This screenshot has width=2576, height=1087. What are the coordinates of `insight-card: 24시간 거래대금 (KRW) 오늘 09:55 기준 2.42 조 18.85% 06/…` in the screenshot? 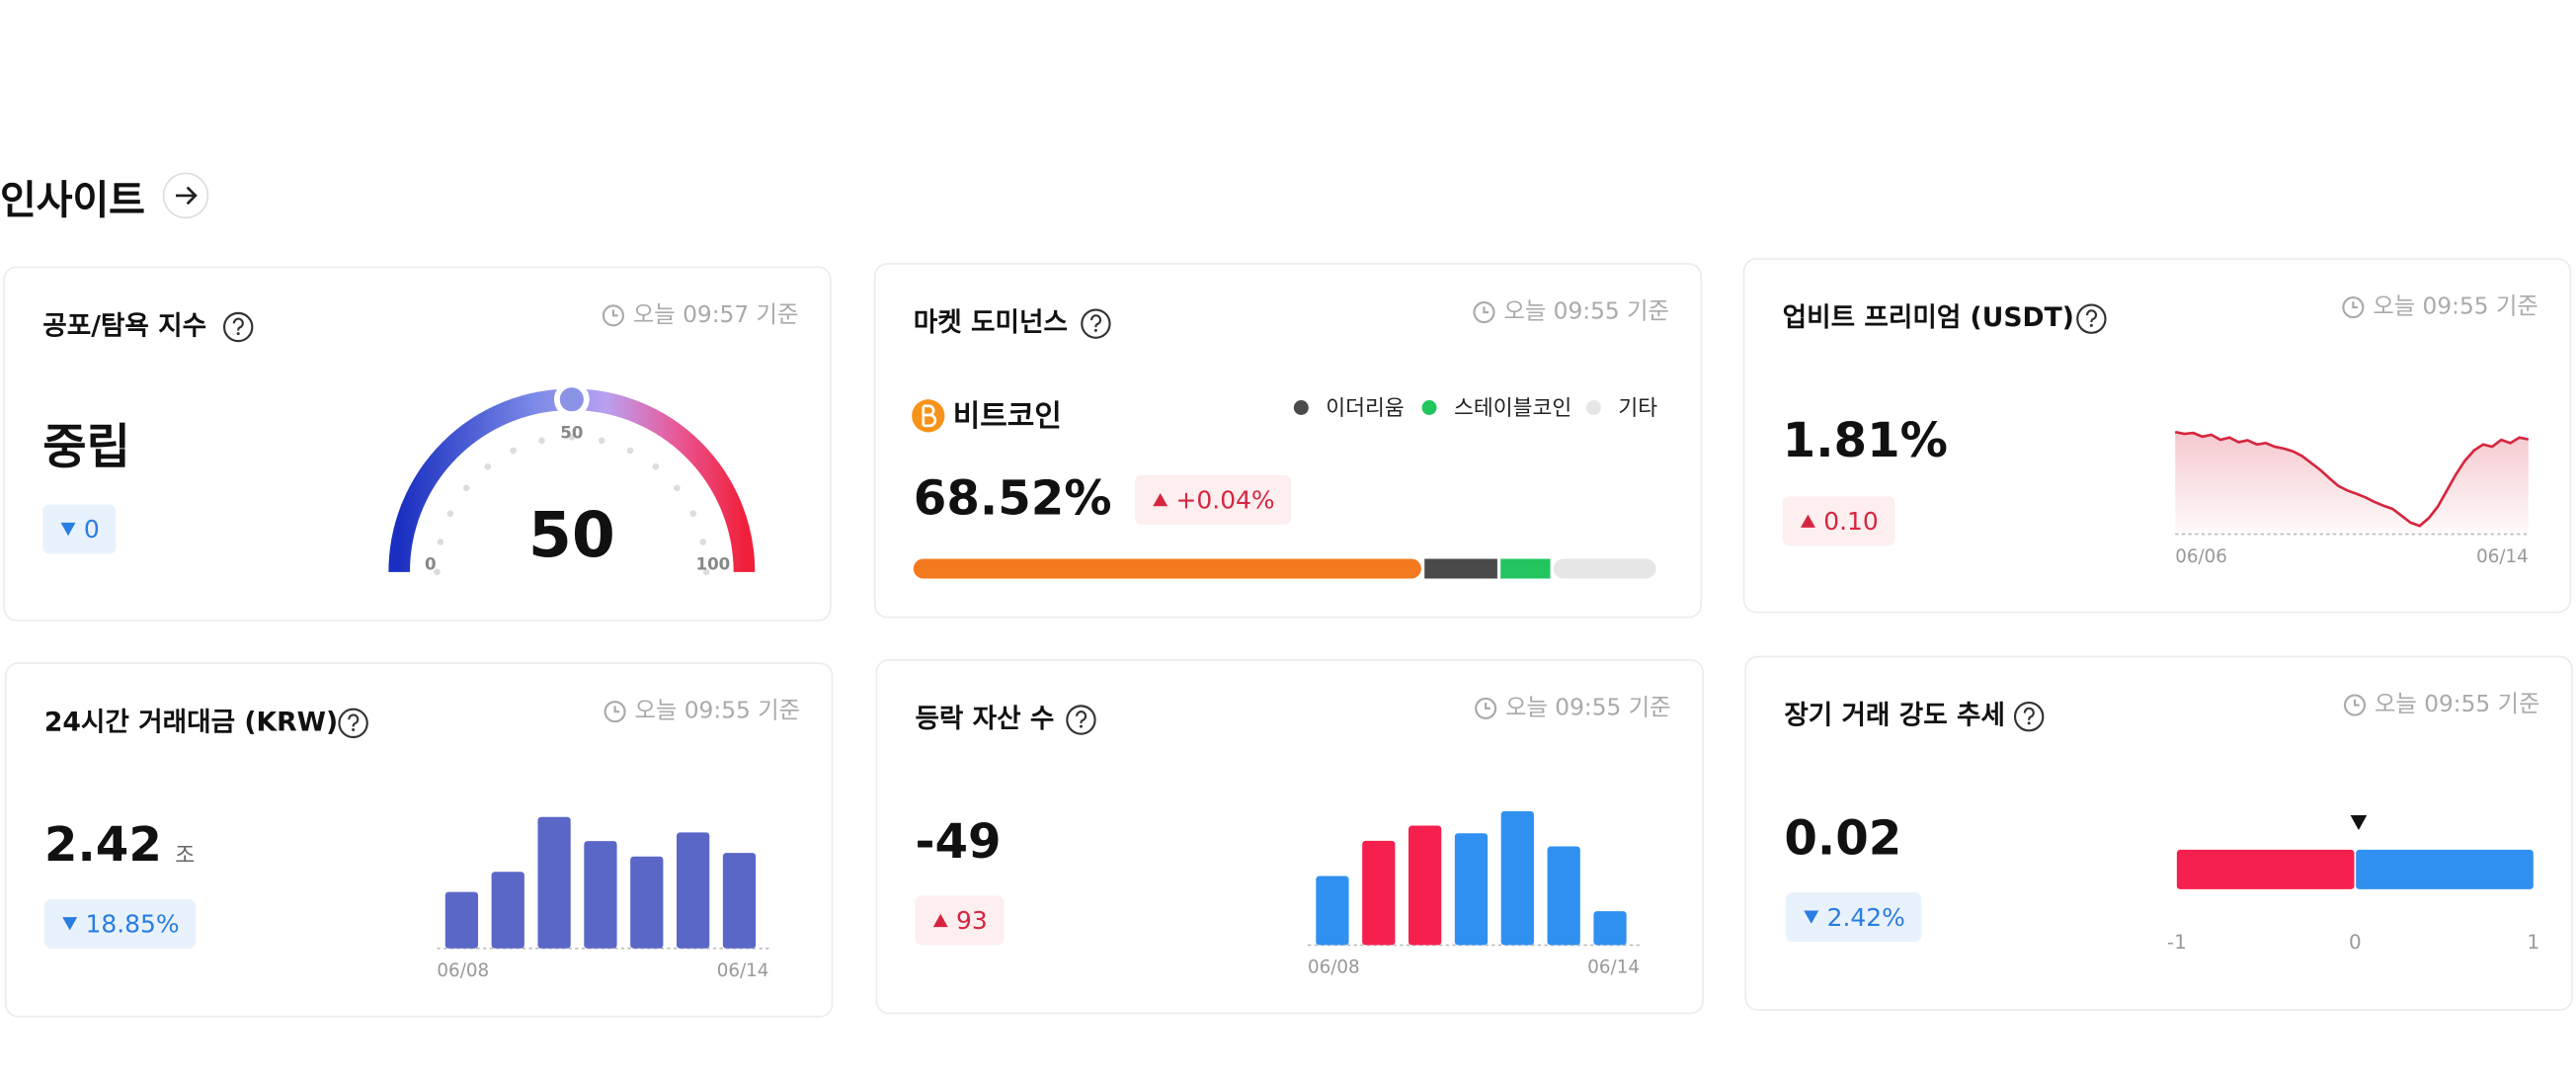 It's located at (419, 840).